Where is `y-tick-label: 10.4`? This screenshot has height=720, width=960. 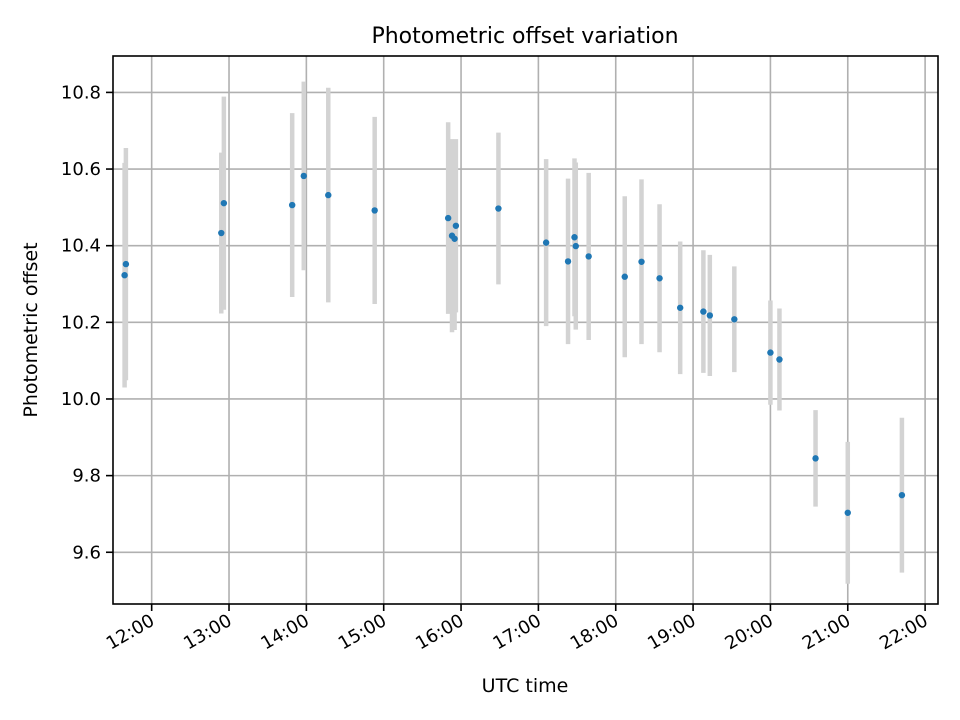 y-tick-label: 10.4 is located at coordinates (81, 246).